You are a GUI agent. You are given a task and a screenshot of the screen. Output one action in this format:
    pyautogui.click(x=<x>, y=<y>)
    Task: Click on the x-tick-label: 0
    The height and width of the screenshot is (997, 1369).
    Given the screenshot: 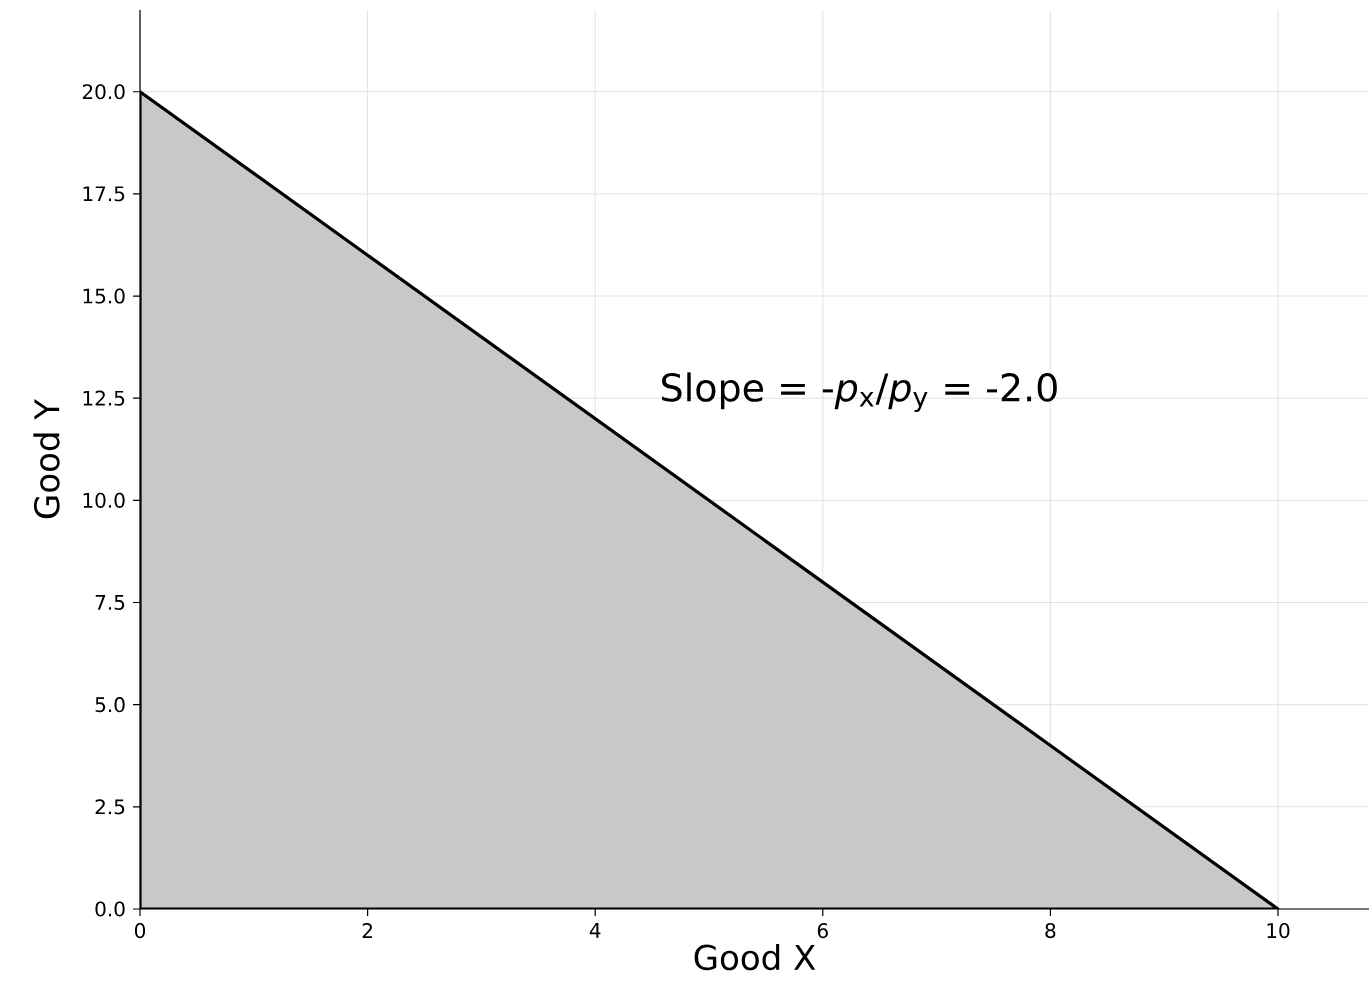 What is the action you would take?
    pyautogui.click(x=140, y=931)
    